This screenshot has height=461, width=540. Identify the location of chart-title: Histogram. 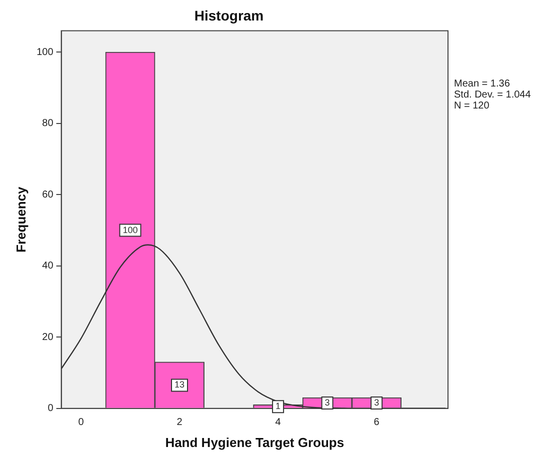
(229, 15).